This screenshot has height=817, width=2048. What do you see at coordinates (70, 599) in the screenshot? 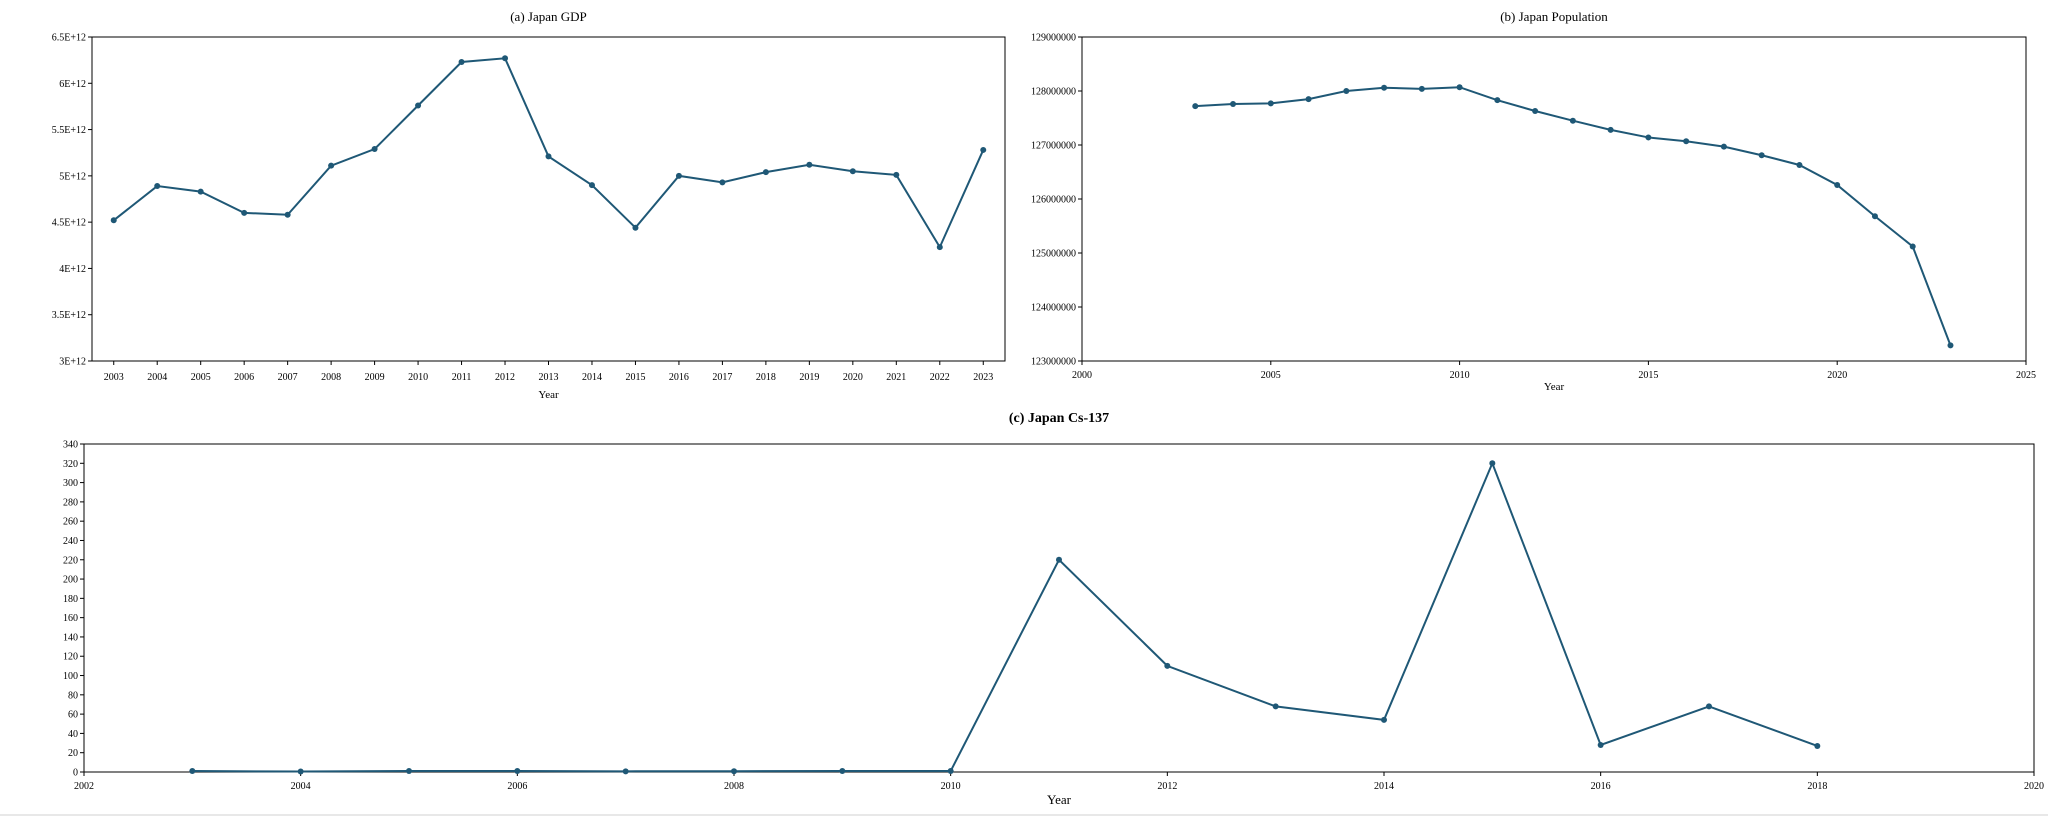
I see `y-tick-label: 180` at bounding box center [70, 599].